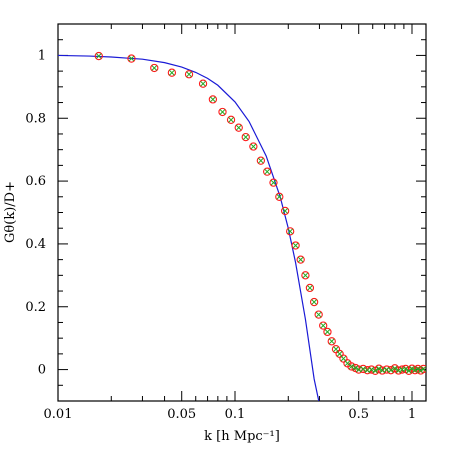 The width and height of the screenshot is (450, 450). I want to click on x-tick-label: 0.01, so click(58, 414).